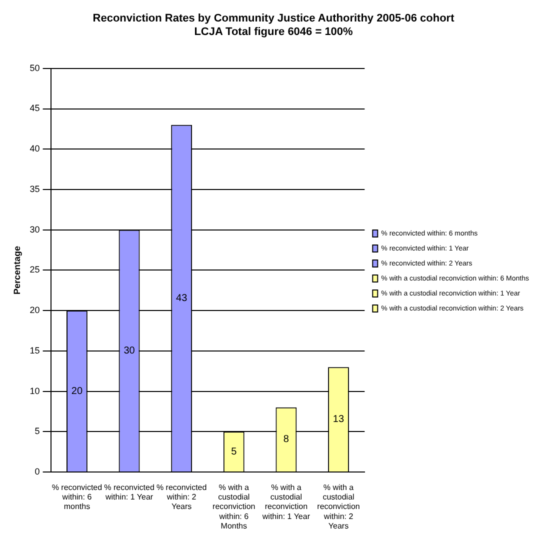 The image size is (549, 542). Describe the element at coordinates (35, 269) in the screenshot. I see `y-tick-label: 25` at that location.